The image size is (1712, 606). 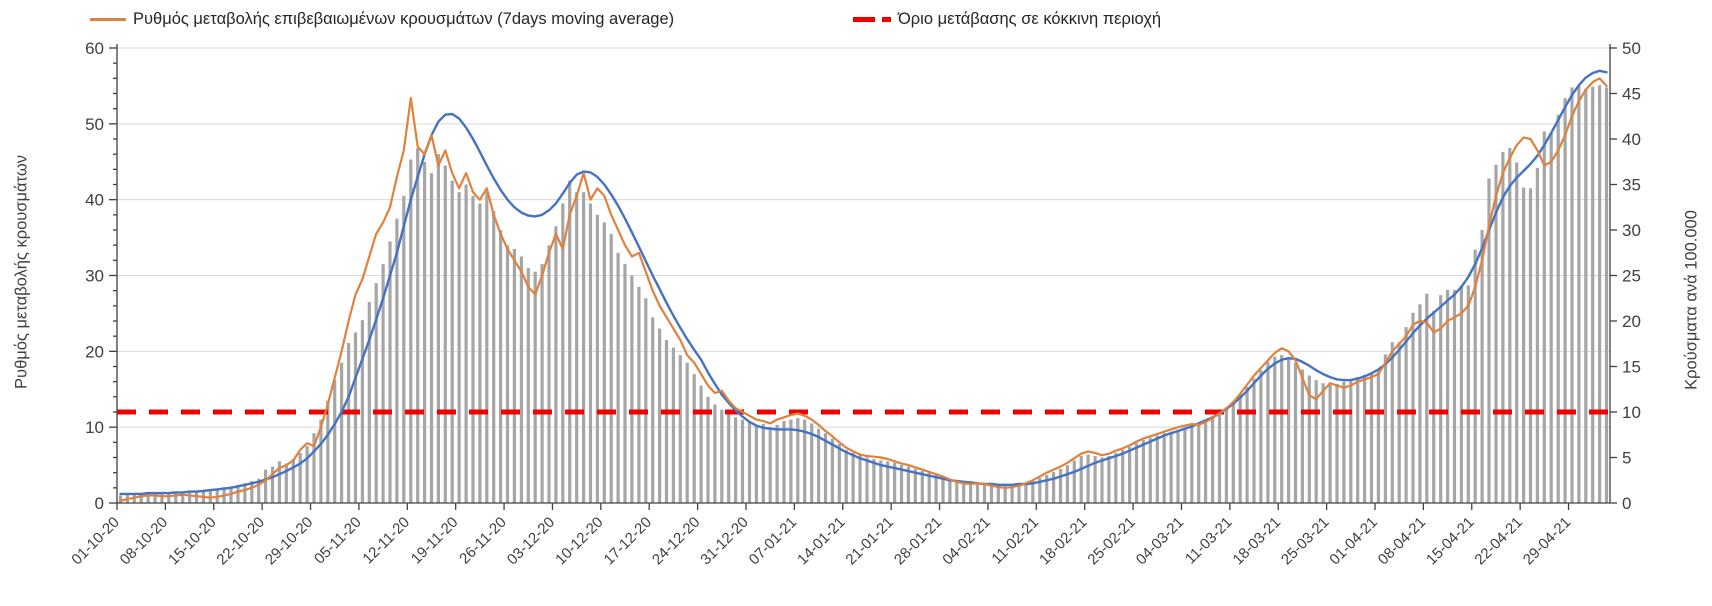 What do you see at coordinates (1160, 541) in the screenshot?
I see `svg-text: 04-03-21` at bounding box center [1160, 541].